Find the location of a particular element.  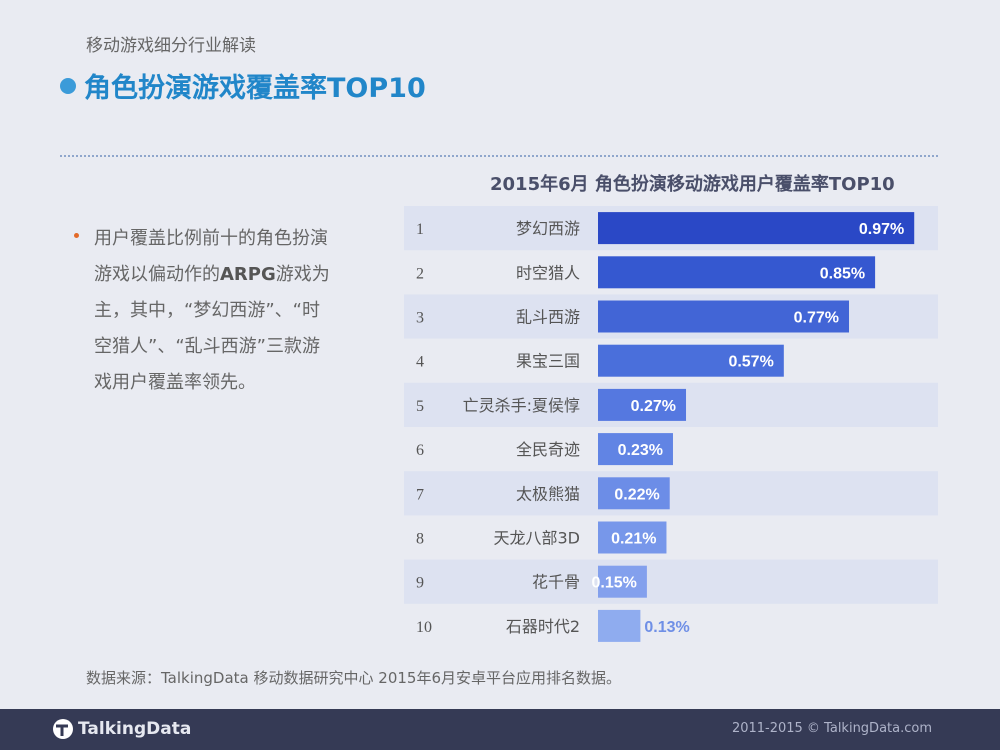

value-label: 0.22% is located at coordinates (636, 494).